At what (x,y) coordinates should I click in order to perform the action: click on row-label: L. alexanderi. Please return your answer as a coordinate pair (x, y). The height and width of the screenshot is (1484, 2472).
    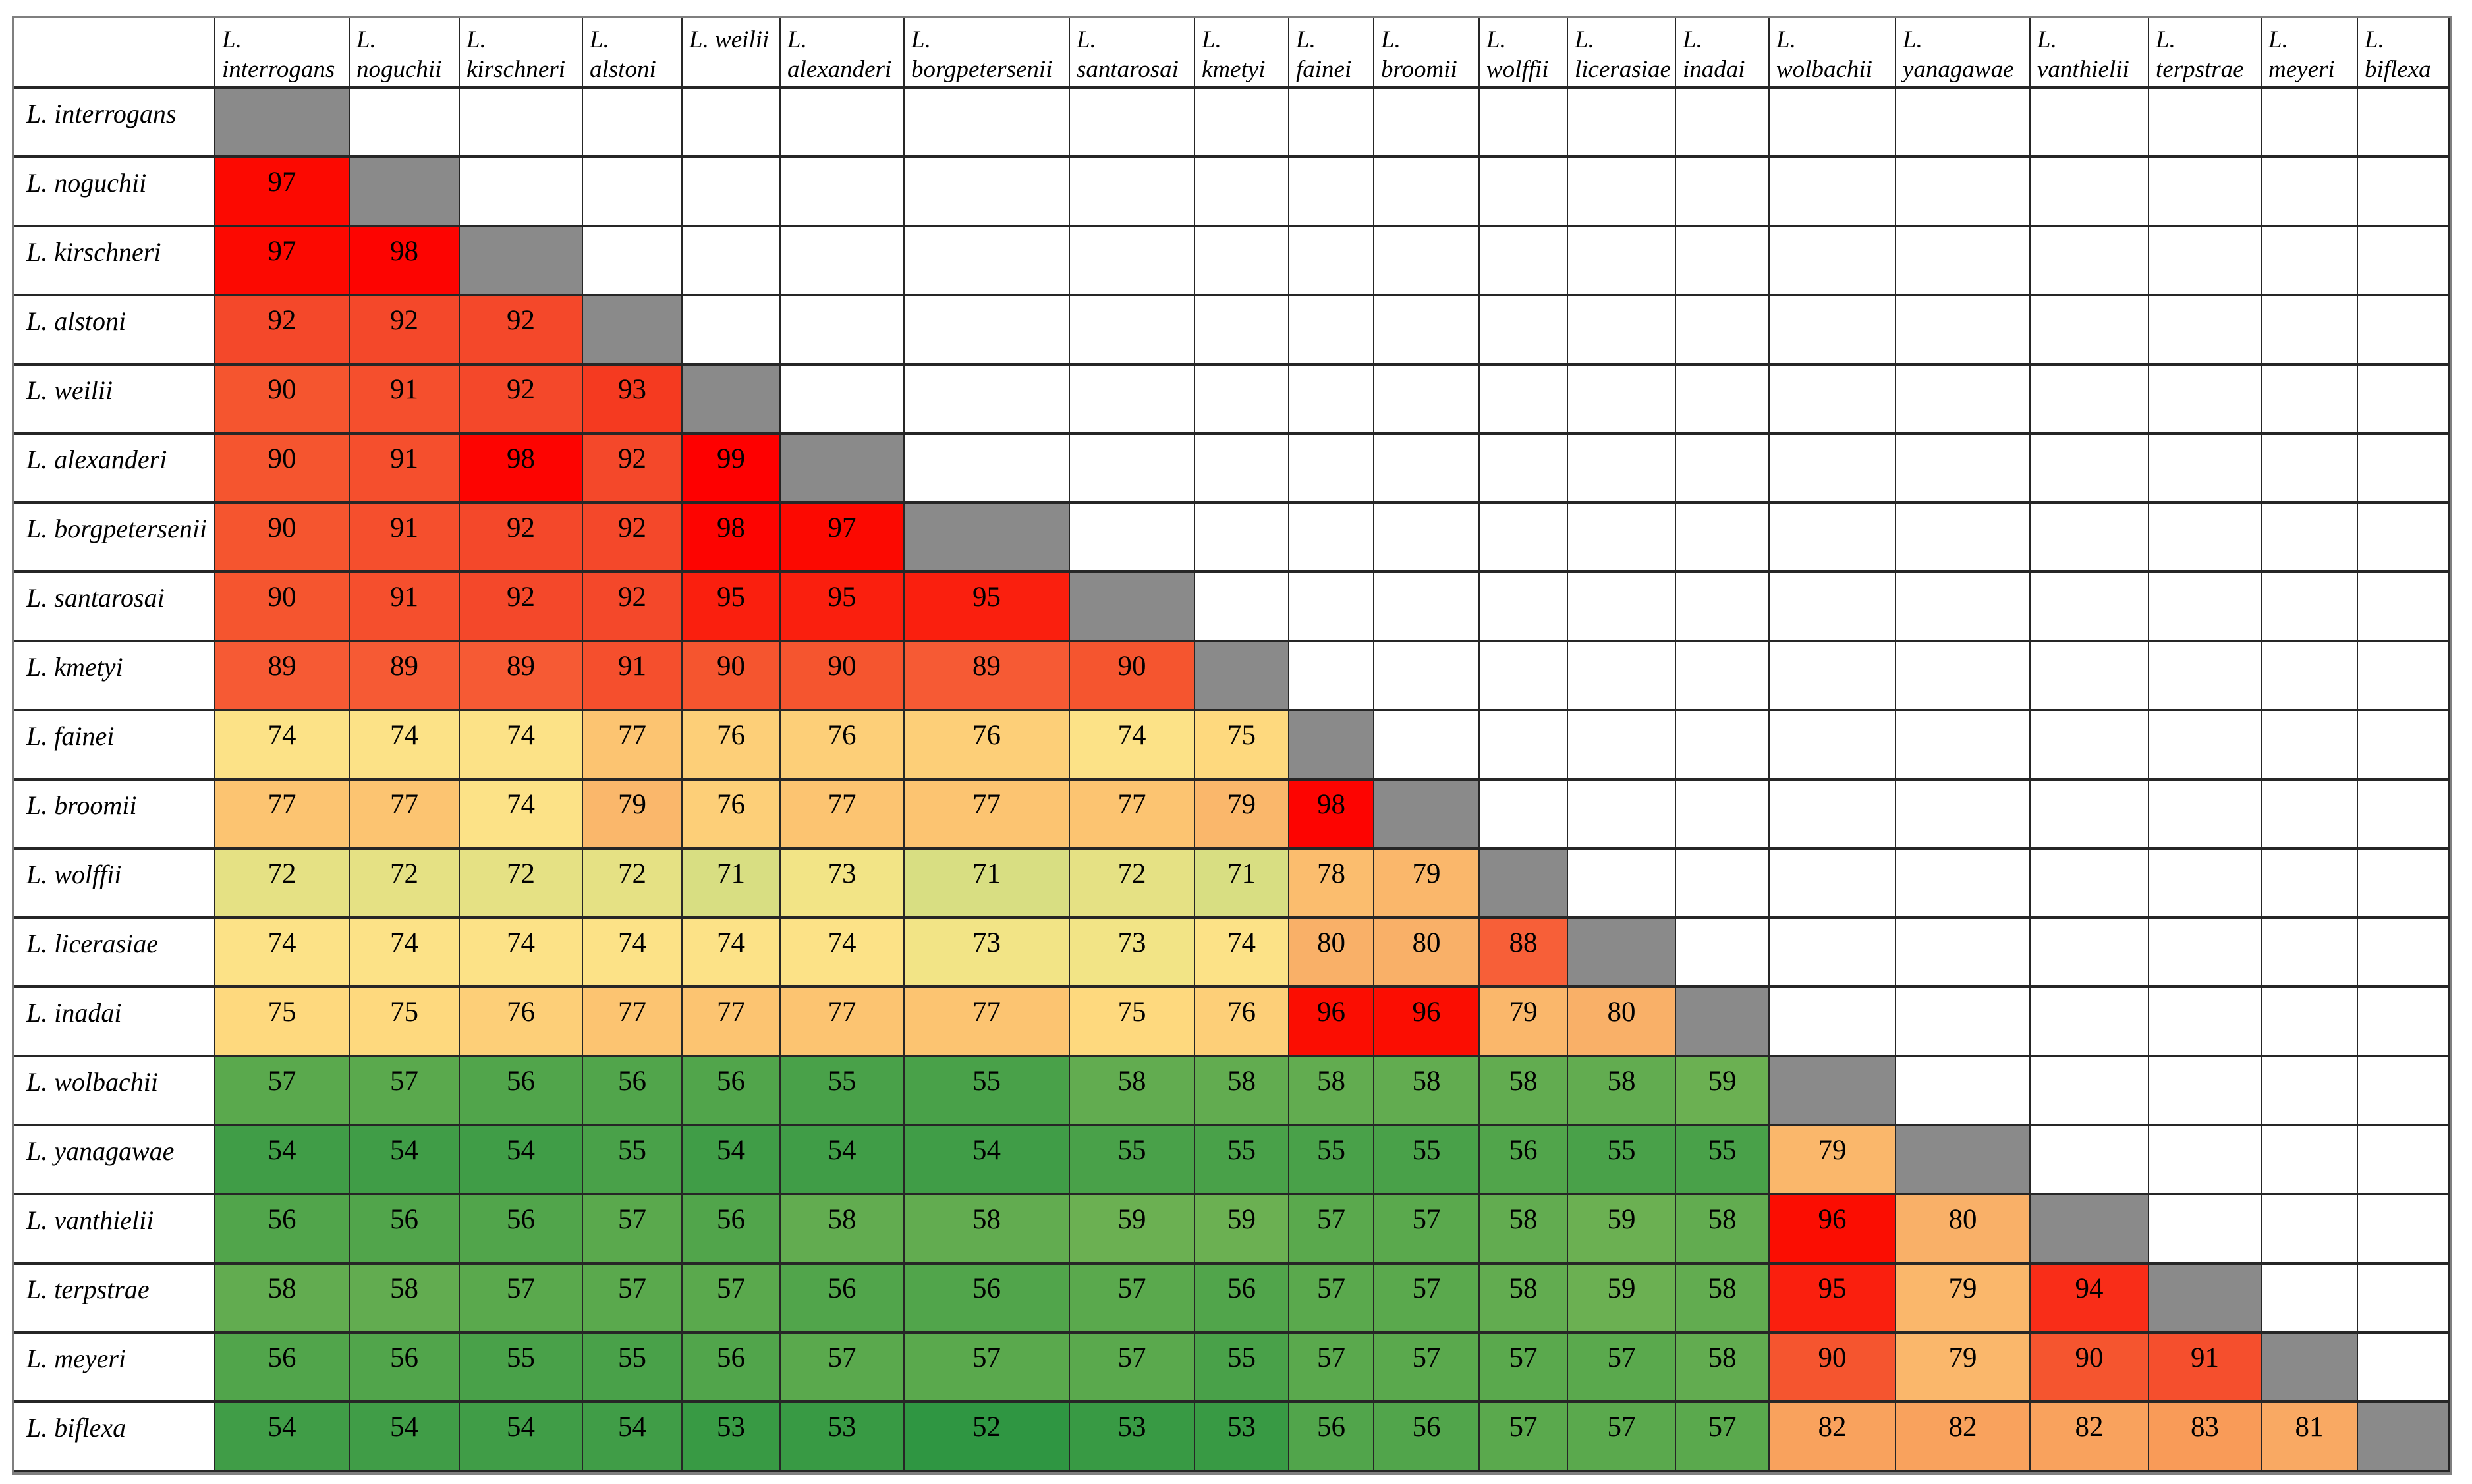
    Looking at the image, I should click on (114, 469).